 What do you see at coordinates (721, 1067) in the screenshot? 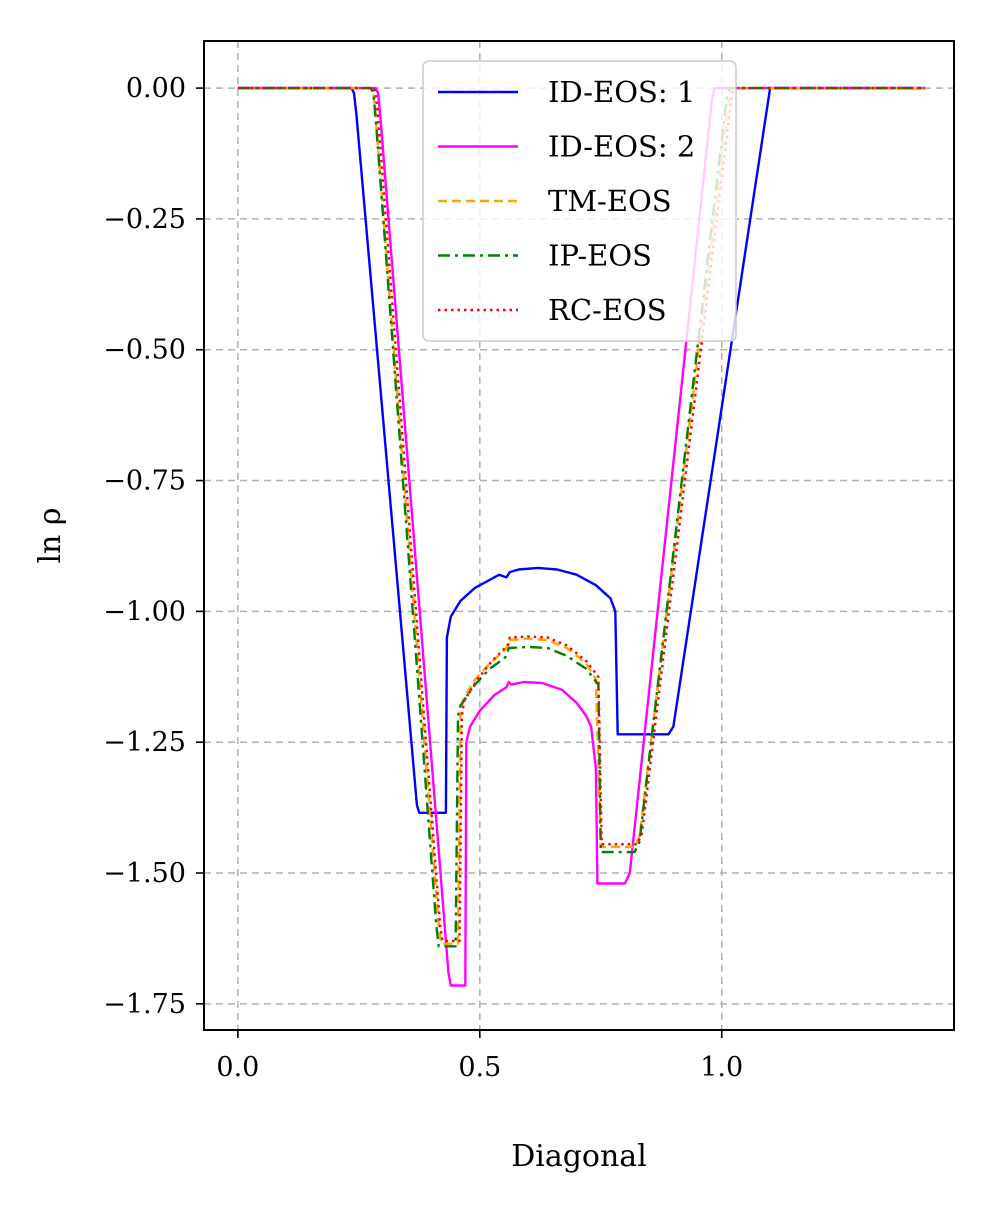
I see `x-tick-label: 1.0` at bounding box center [721, 1067].